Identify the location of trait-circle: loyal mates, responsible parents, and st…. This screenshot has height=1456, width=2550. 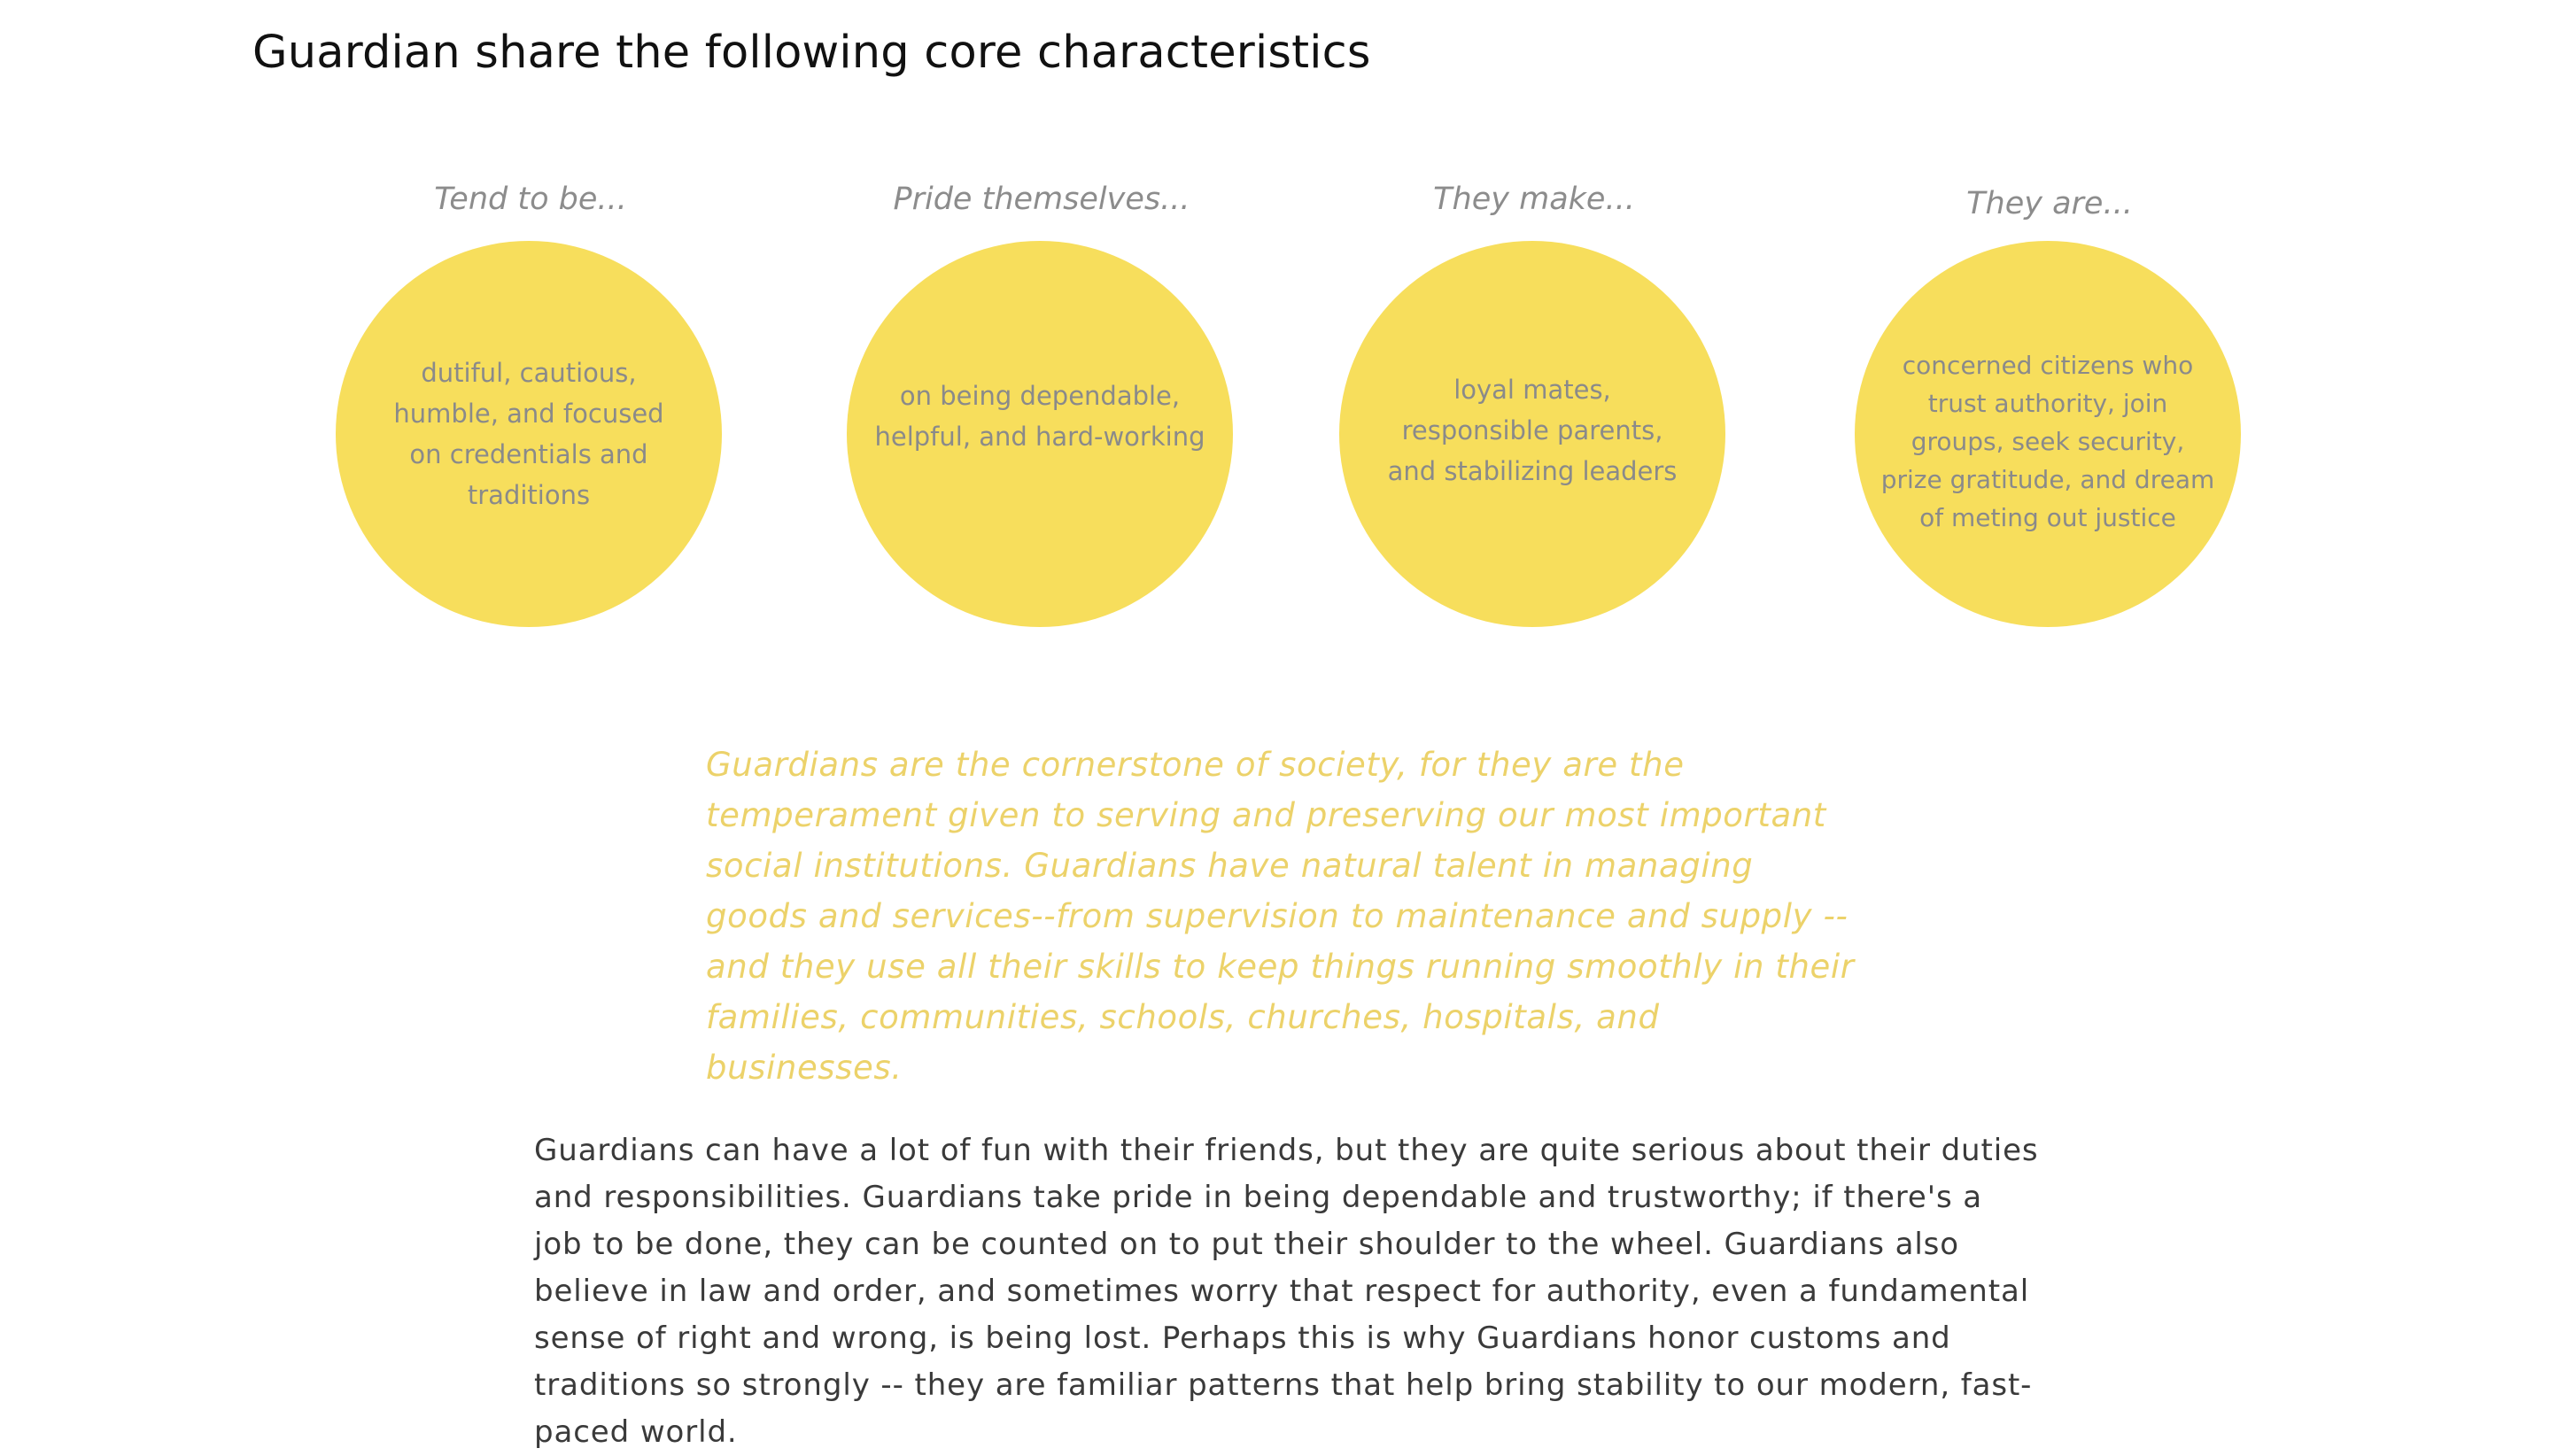
(1532, 434).